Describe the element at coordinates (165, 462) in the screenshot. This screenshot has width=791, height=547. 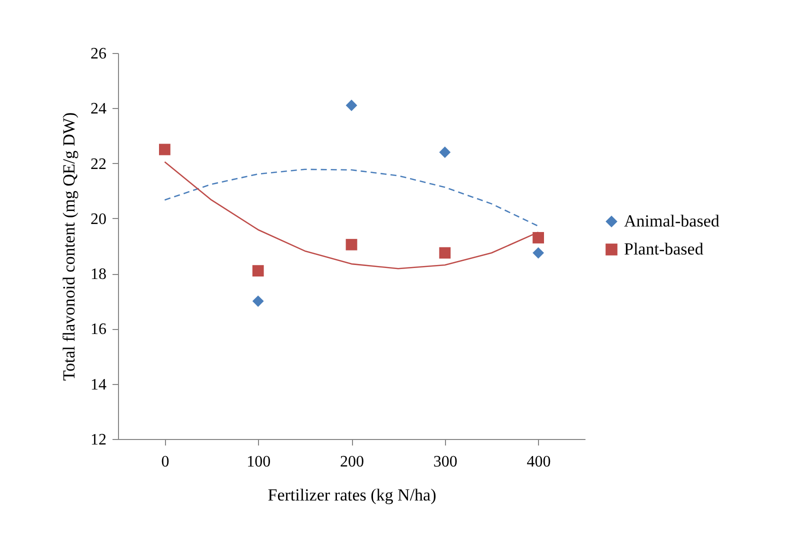
I see `x-tick-label: 0` at that location.